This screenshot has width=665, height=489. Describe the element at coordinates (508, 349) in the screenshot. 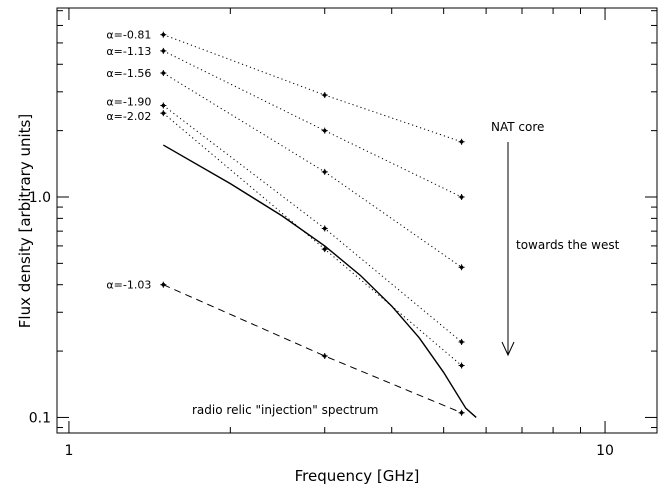

I see `westward-arrow-head` at that location.